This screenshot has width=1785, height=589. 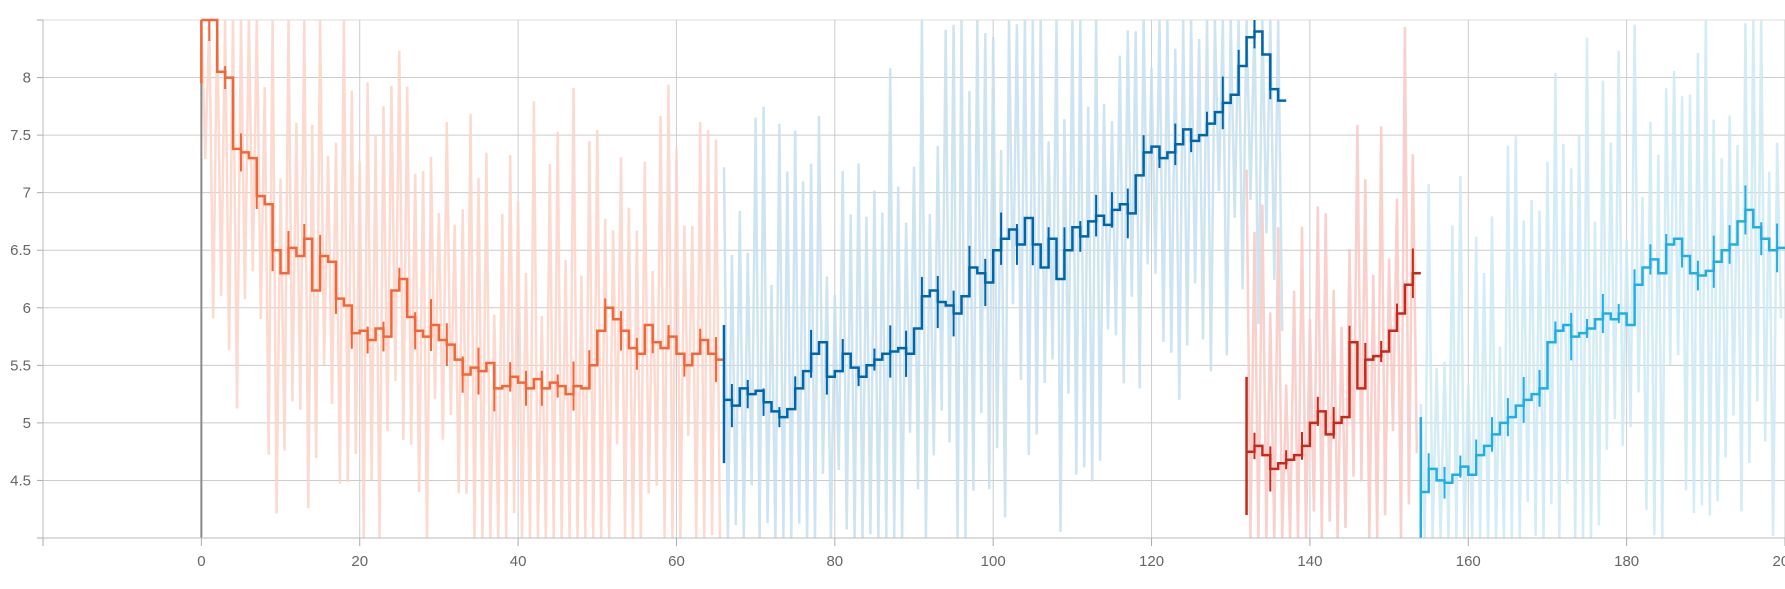 I want to click on y-tick-label: 8, so click(x=27, y=78).